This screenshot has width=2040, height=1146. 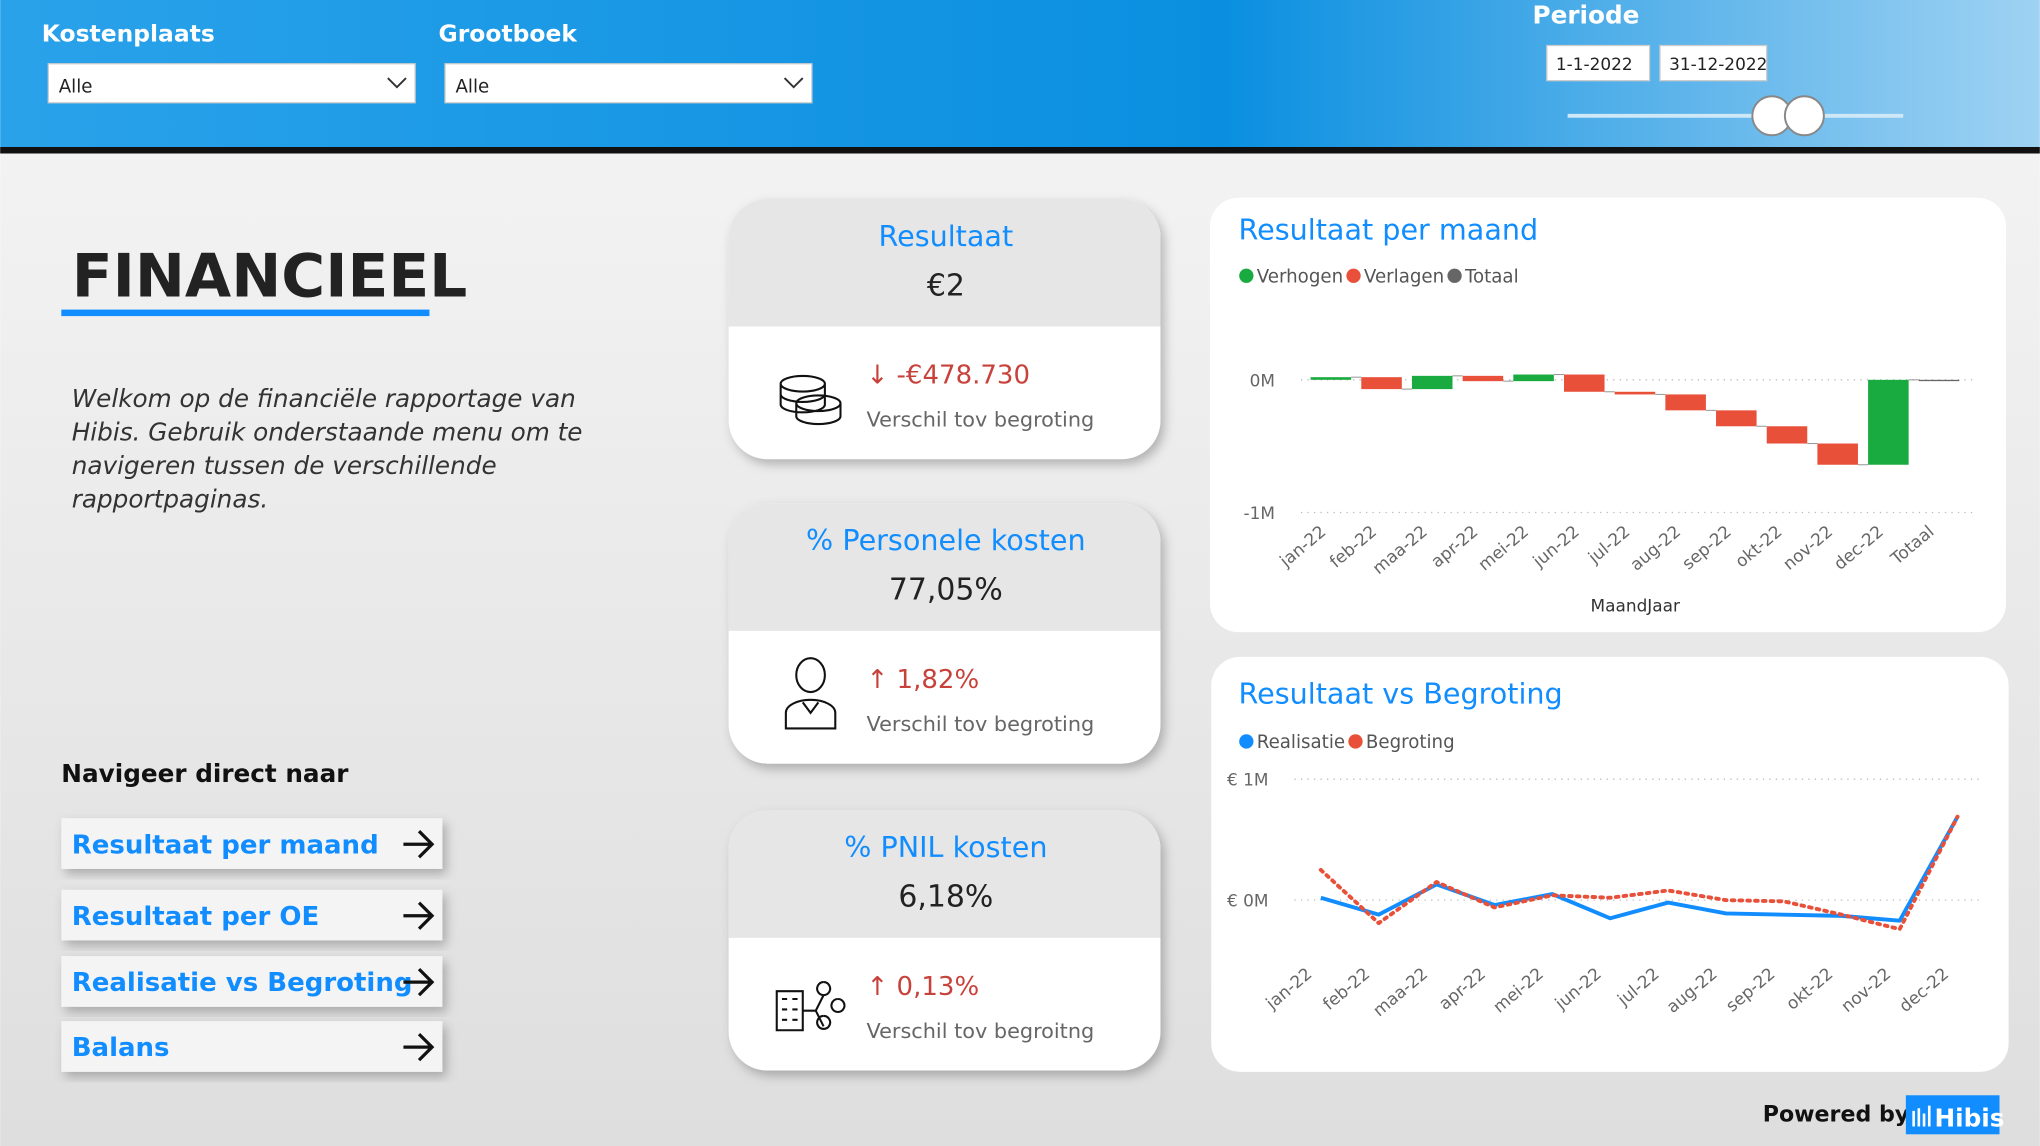 I want to click on filter-label: Grootboek, so click(x=509, y=34).